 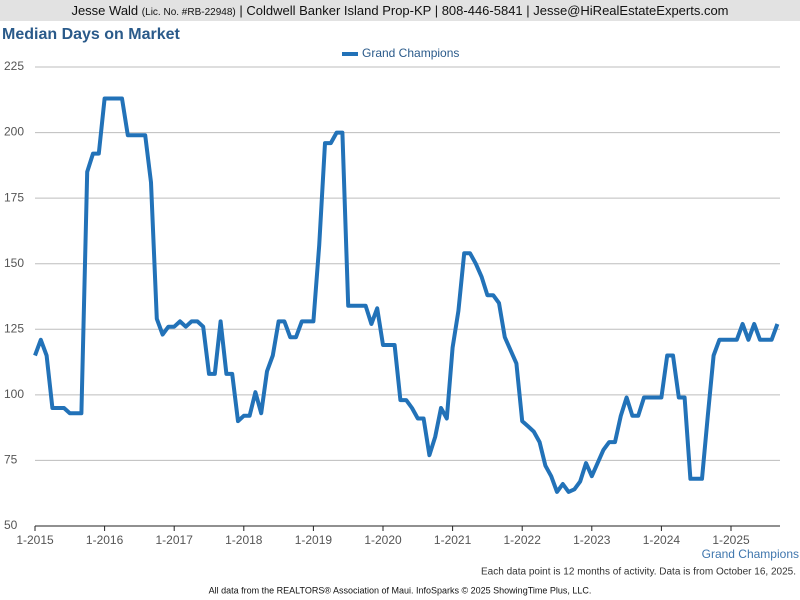 What do you see at coordinates (14, 263) in the screenshot?
I see `y-tick-label: 150` at bounding box center [14, 263].